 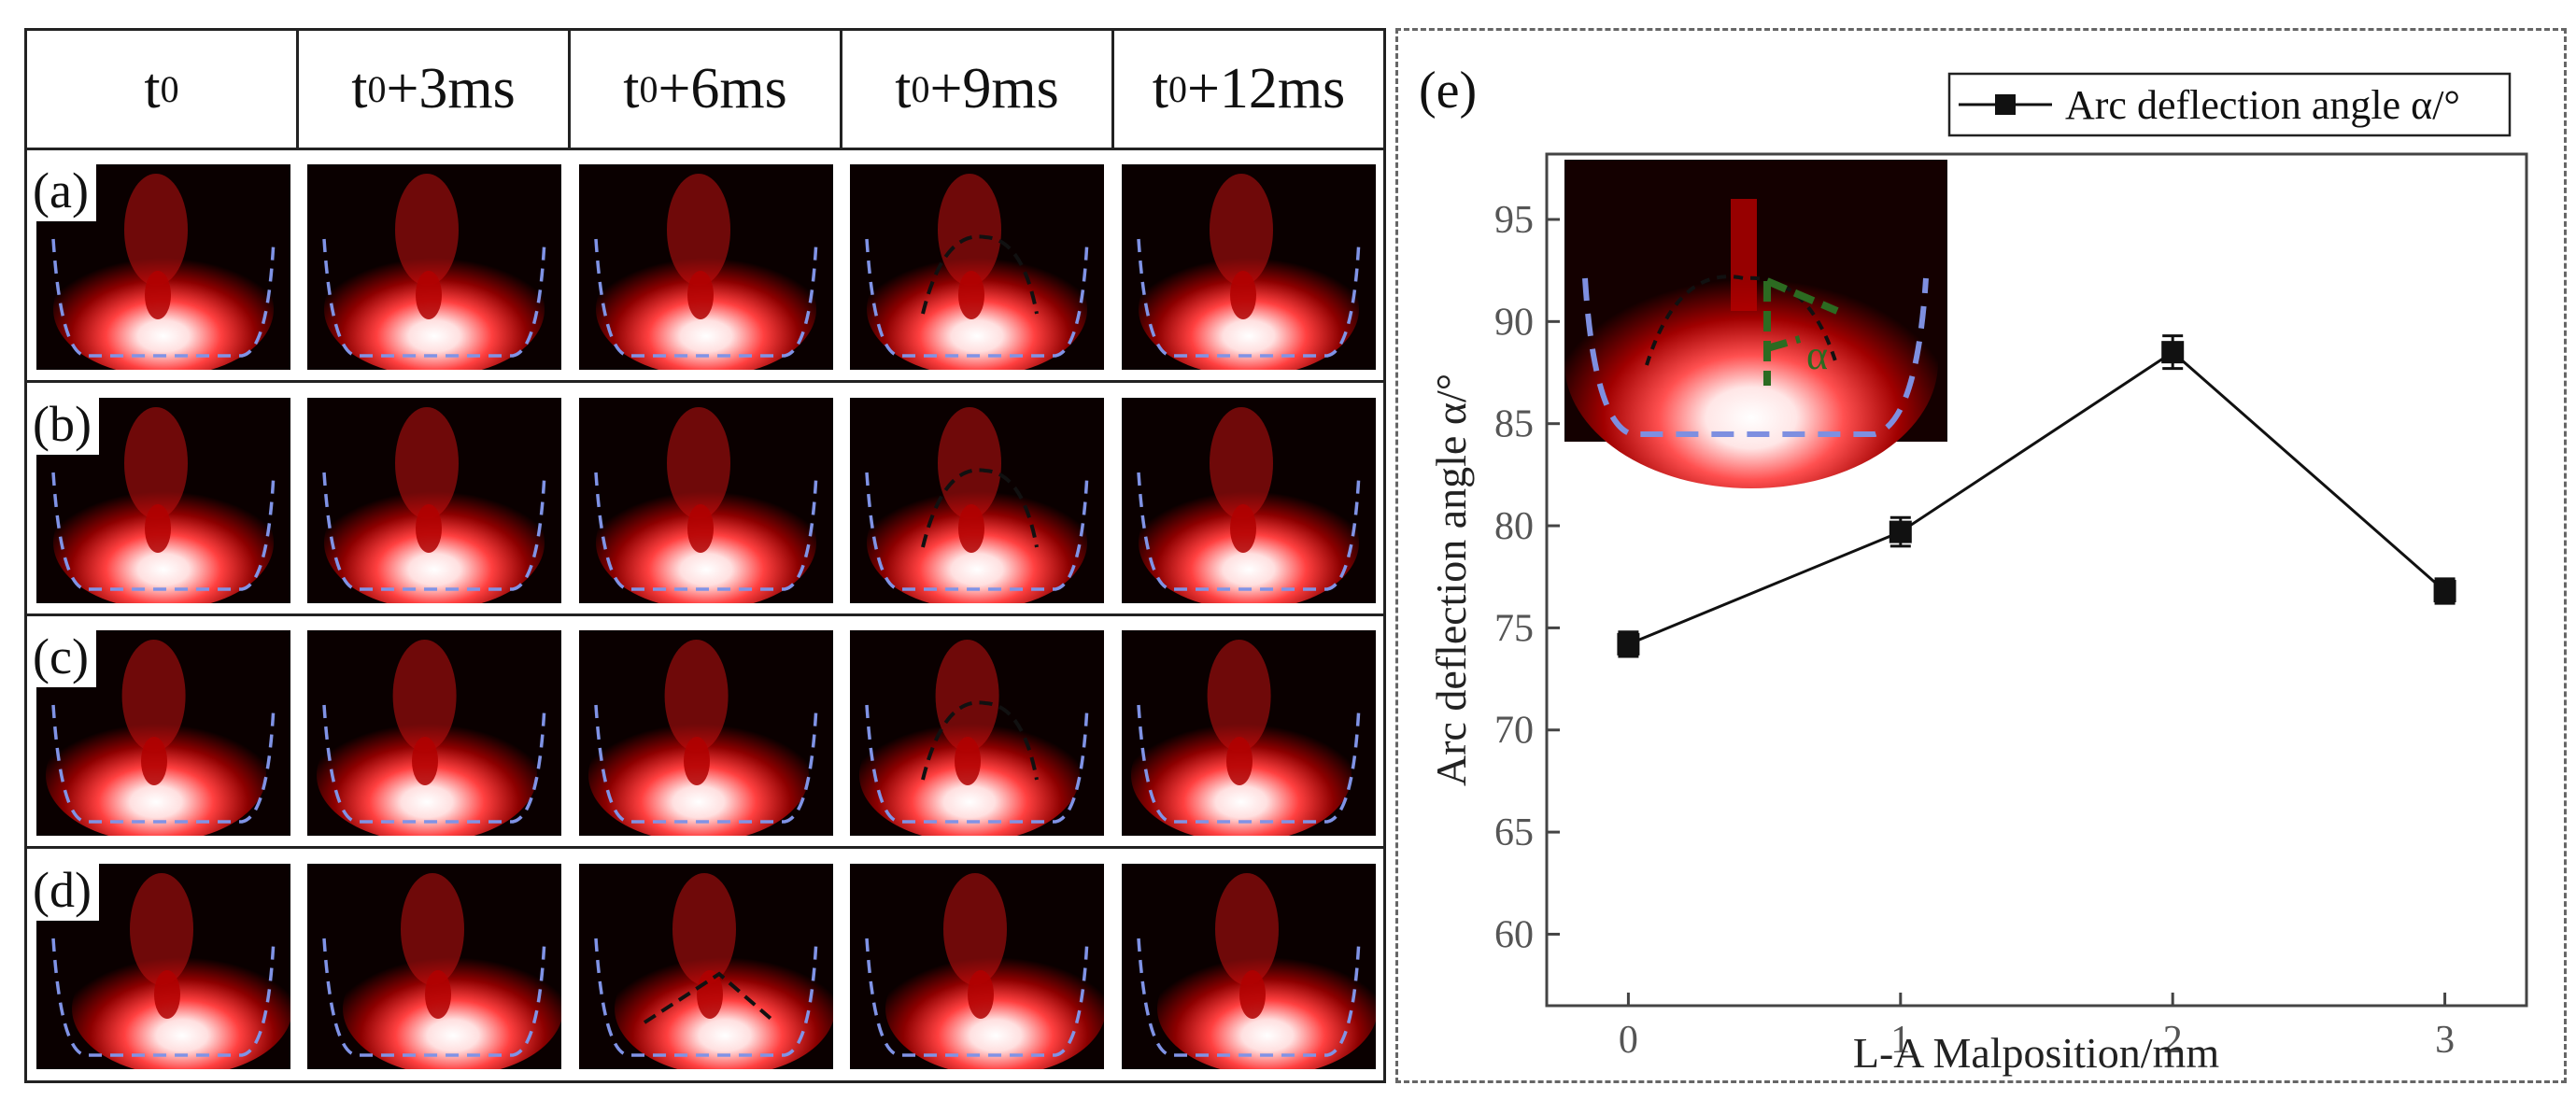 I want to click on inset-angle-symbol: α, so click(x=1817, y=355).